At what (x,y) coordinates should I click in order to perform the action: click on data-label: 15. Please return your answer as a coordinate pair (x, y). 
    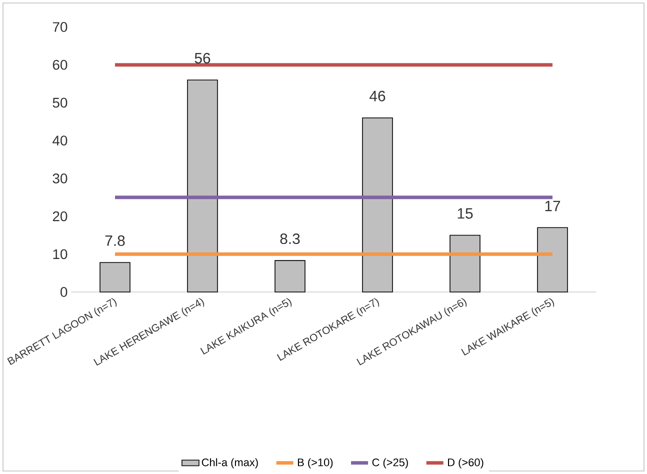
    Looking at the image, I should click on (465, 213).